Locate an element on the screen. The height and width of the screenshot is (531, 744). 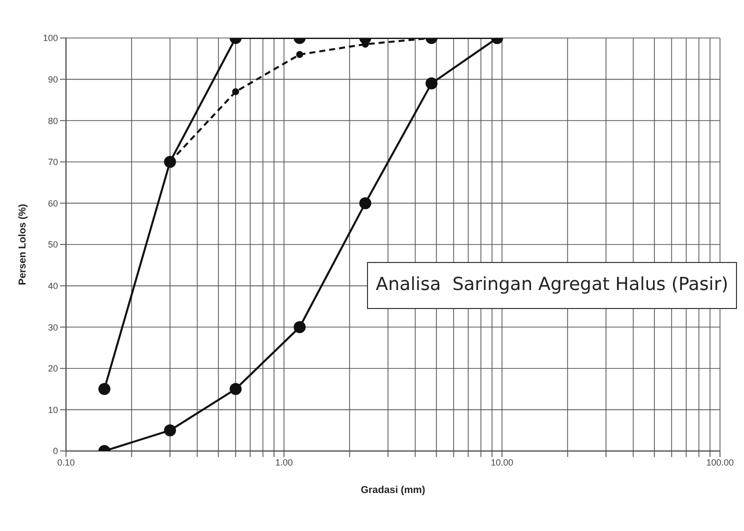
y-tick-label: 20 is located at coordinates (53, 369).